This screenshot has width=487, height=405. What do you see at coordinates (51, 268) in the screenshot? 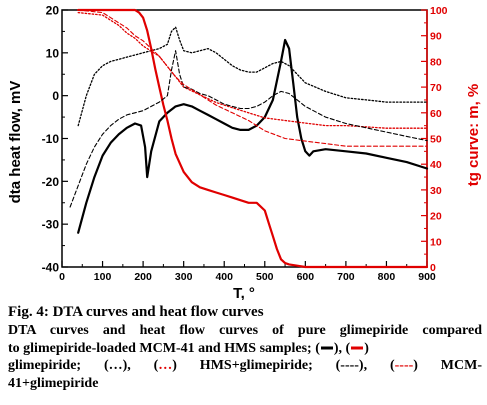
I see `y-left-tick-label: -40` at bounding box center [51, 268].